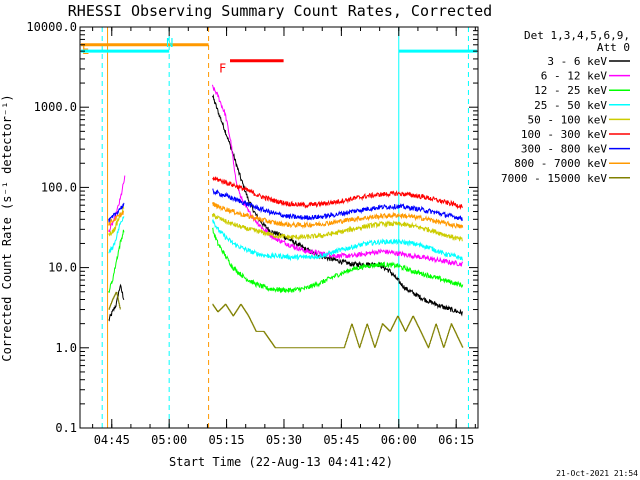  What do you see at coordinates (169, 440) in the screenshot?
I see `x-tick-label: 05:00` at bounding box center [169, 440].